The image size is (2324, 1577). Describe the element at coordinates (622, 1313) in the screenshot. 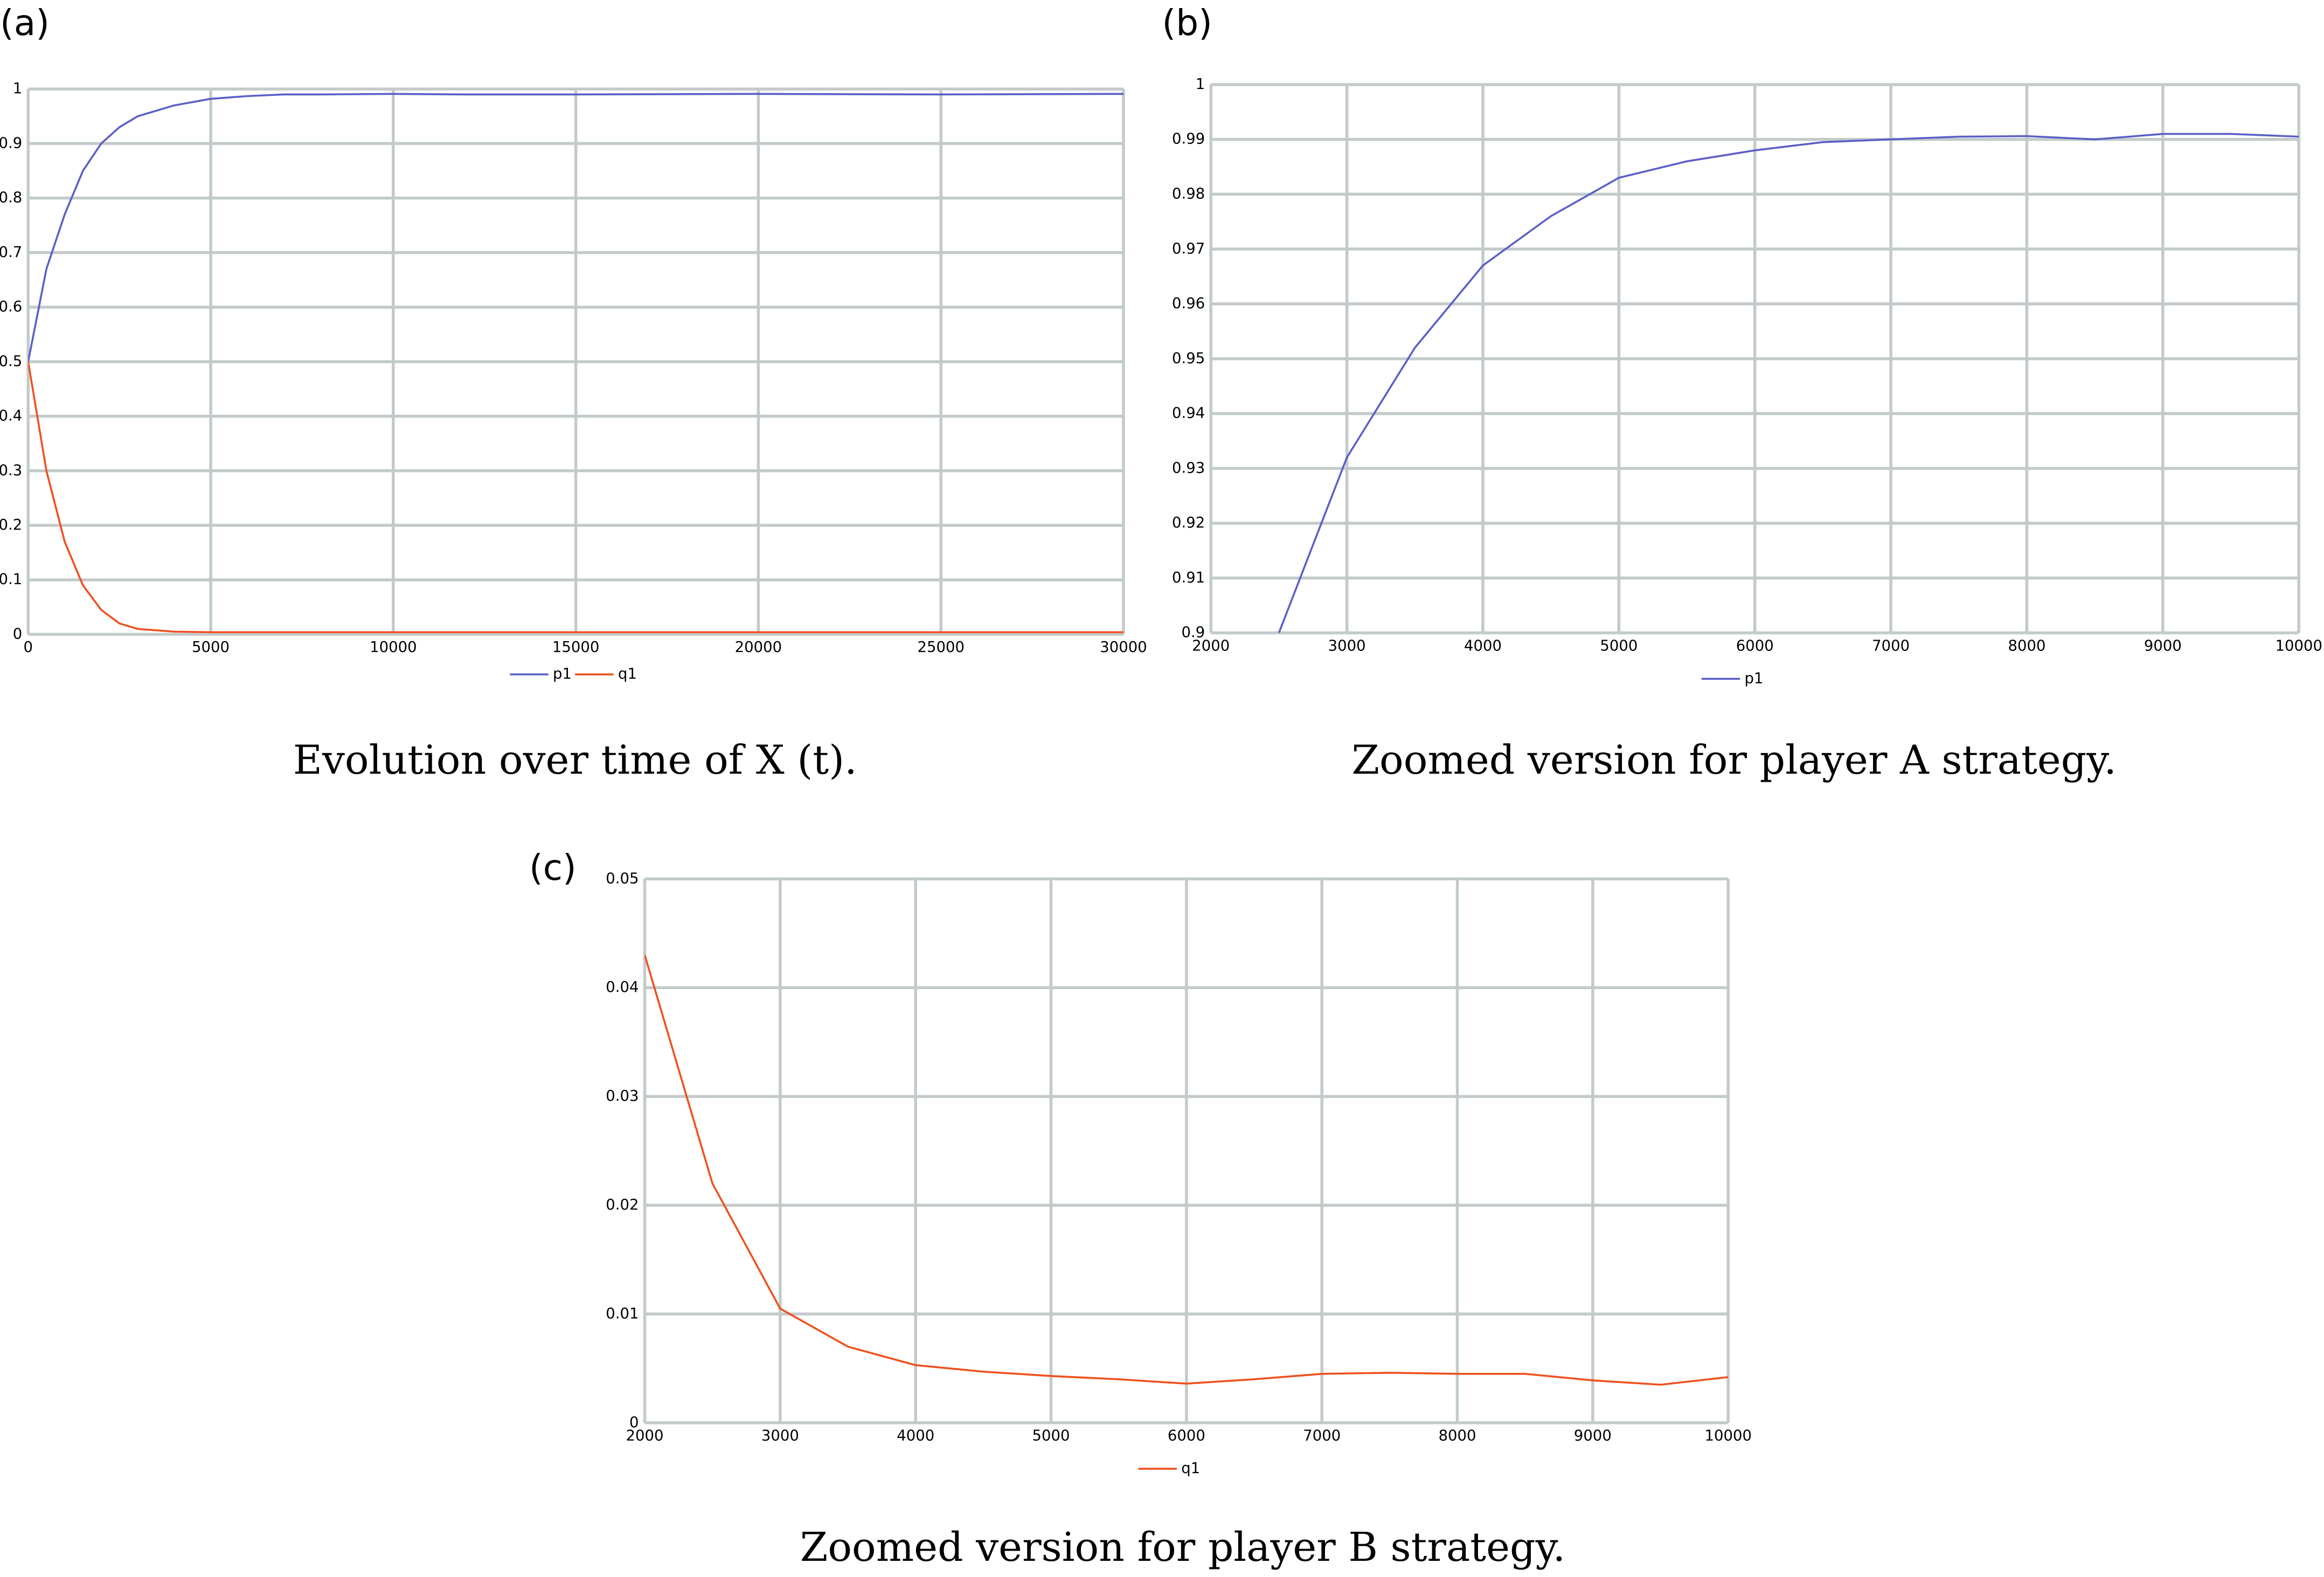

I see `y-tick-label: 0.01` at that location.